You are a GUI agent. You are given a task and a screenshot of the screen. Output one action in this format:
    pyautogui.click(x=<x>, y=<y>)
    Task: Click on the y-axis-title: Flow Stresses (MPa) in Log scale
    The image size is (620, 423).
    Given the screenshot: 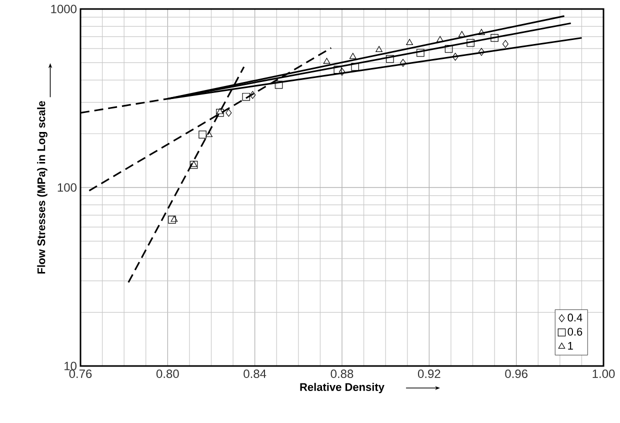 What is the action you would take?
    pyautogui.click(x=42, y=187)
    